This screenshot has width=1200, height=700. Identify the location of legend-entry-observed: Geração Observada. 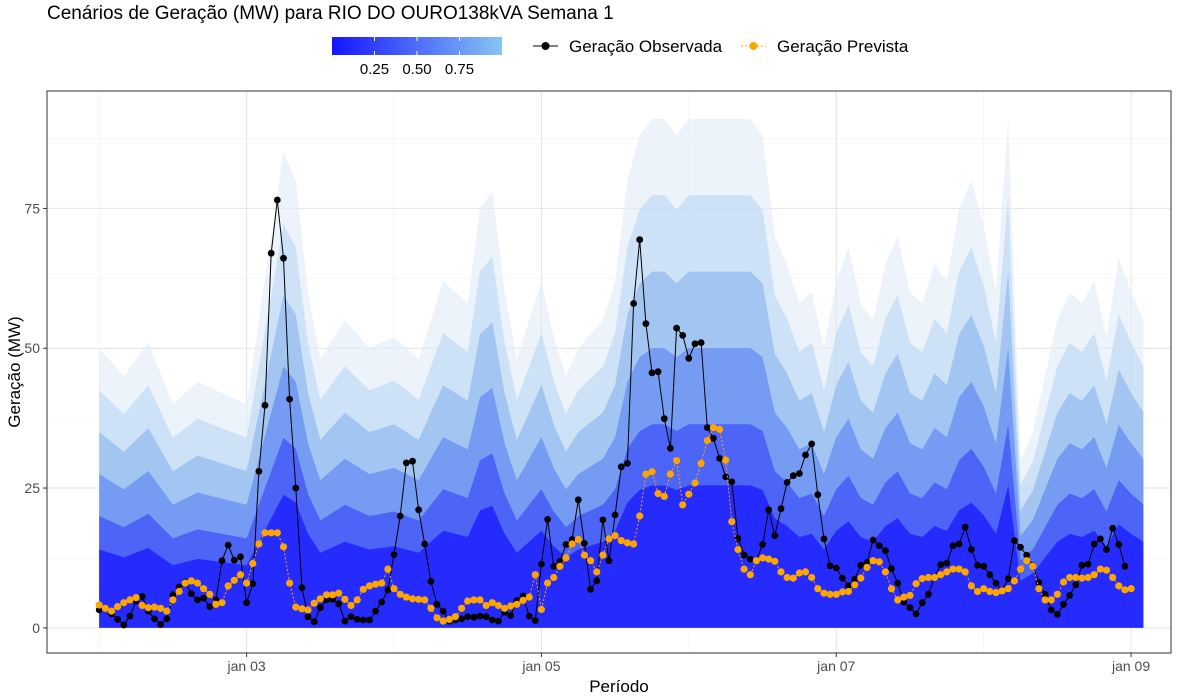
(628, 46).